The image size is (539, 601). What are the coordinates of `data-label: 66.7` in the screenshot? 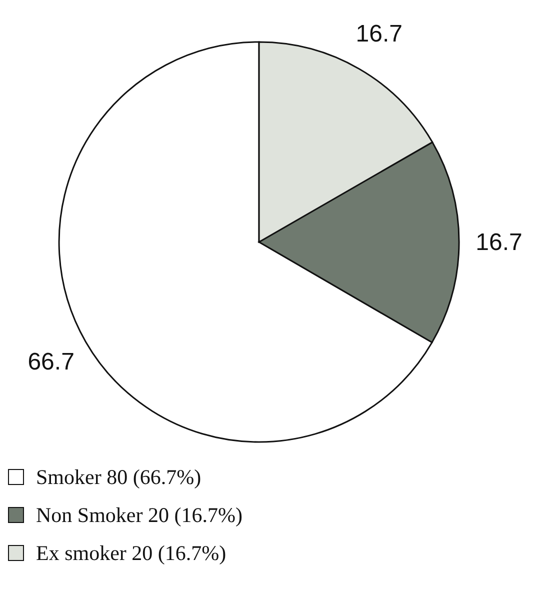 It's located at (51, 362).